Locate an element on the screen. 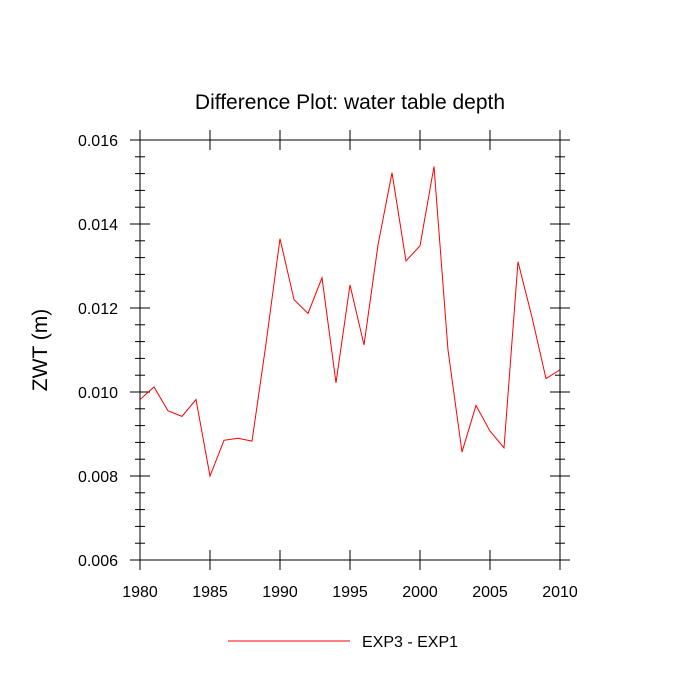 Image resolution: width=700 pixels, height=700 pixels. legend-label: EXP3 - EXP1 is located at coordinates (410, 642).